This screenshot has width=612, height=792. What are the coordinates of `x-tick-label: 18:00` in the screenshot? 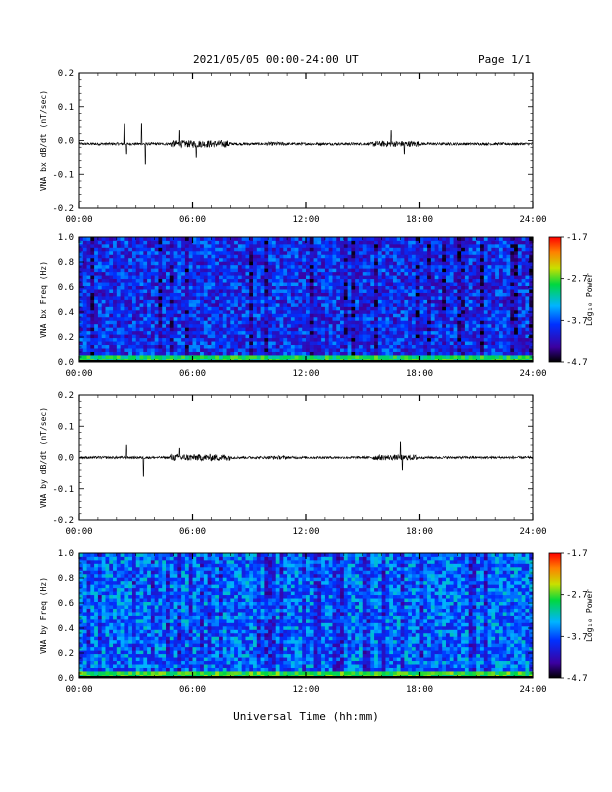 It's located at (419, 532).